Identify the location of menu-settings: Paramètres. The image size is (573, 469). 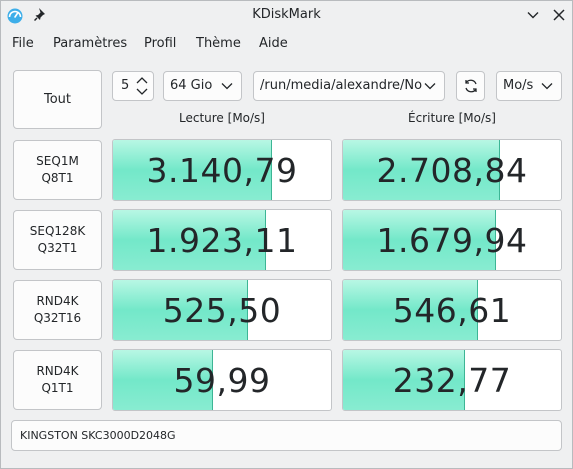
(90, 43).